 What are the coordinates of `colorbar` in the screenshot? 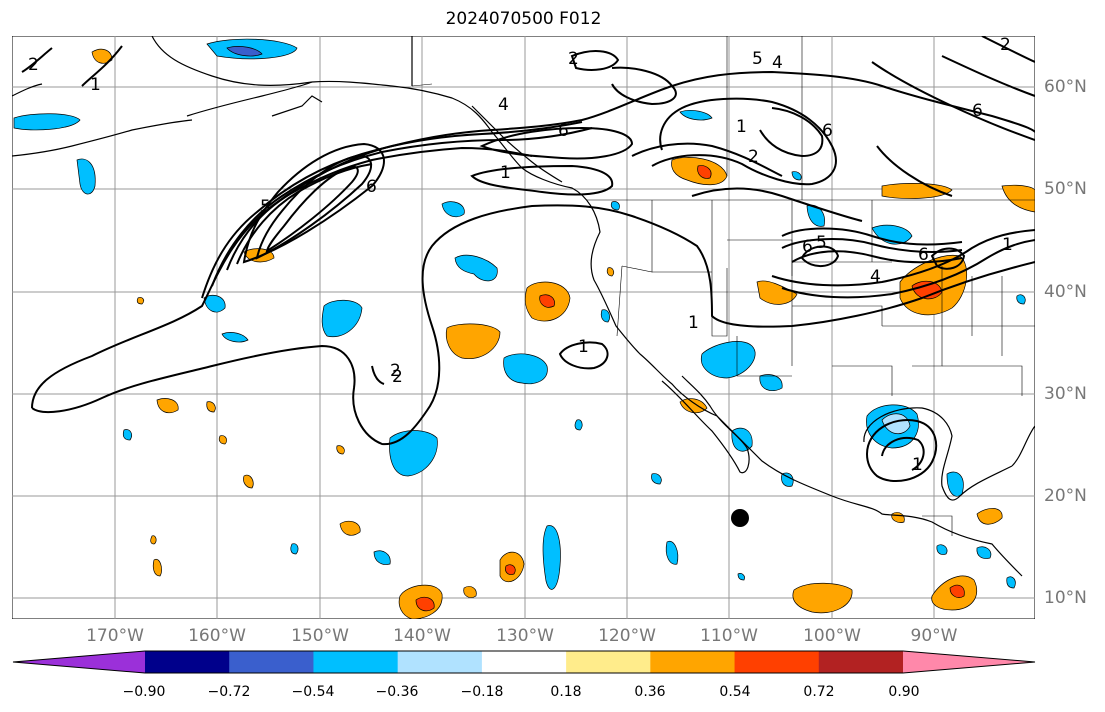 It's located at (524, 662).